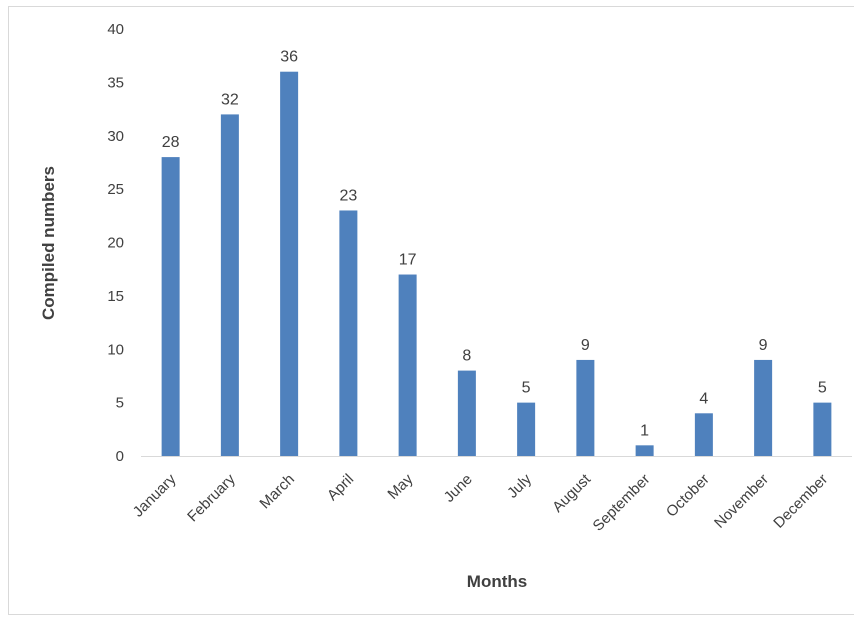  What do you see at coordinates (644, 450) in the screenshot?
I see `bar-september` at bounding box center [644, 450].